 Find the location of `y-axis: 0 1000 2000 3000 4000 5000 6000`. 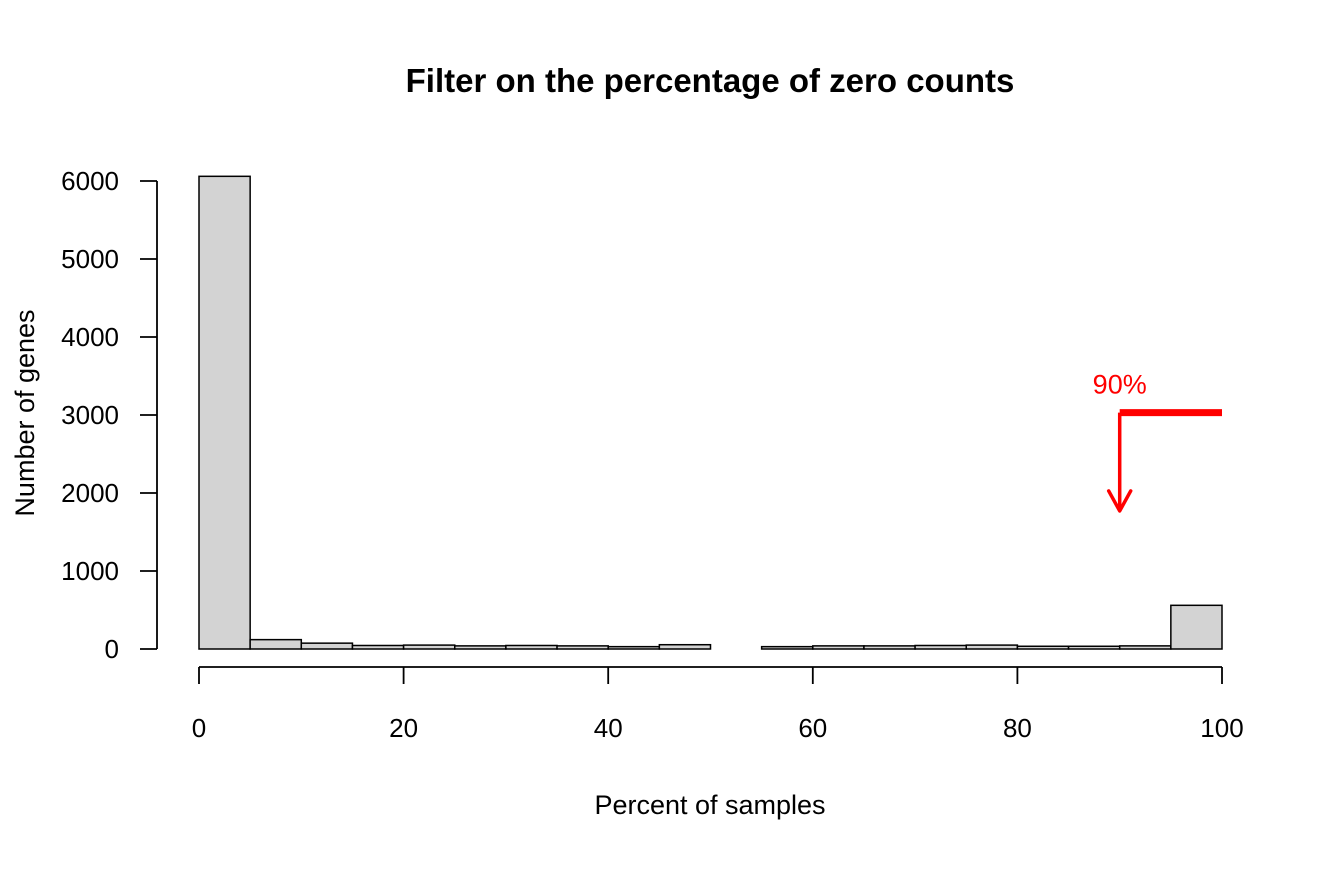

y-axis: 0 1000 2000 3000 4000 5000 6000 is located at coordinates (109, 415).